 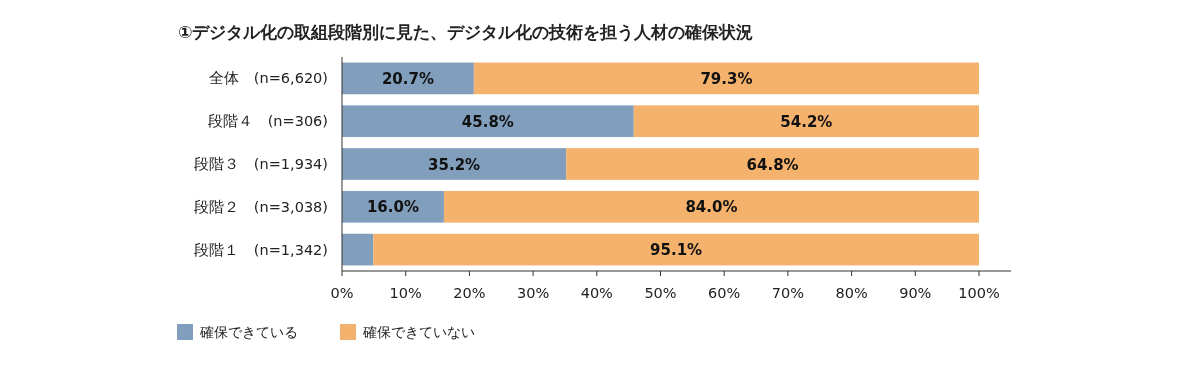 I want to click on data-label: 16.0%, so click(x=392, y=207).